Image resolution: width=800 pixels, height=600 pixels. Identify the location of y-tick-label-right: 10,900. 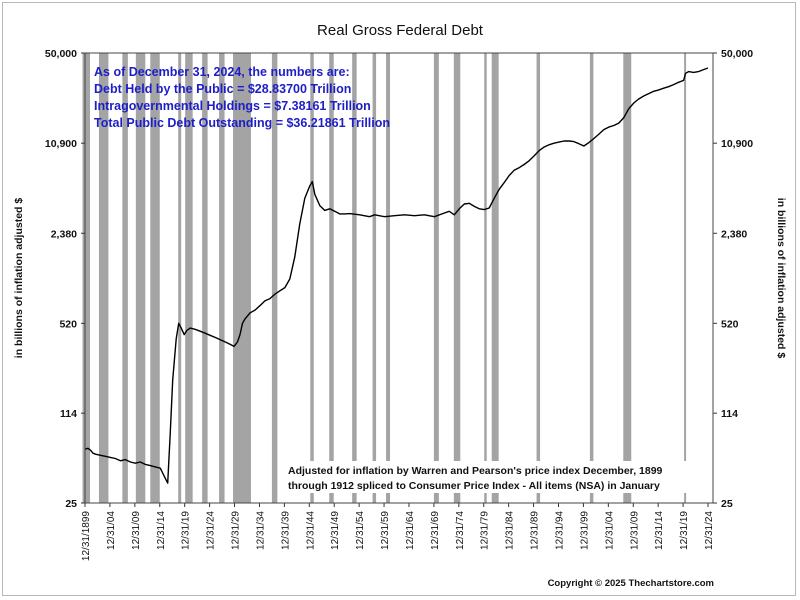
(737, 144).